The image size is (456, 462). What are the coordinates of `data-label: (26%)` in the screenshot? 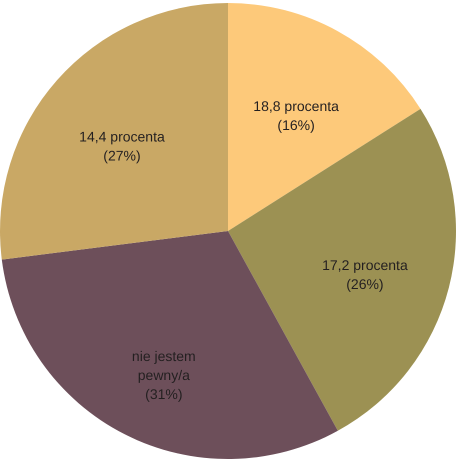 It's located at (365, 284).